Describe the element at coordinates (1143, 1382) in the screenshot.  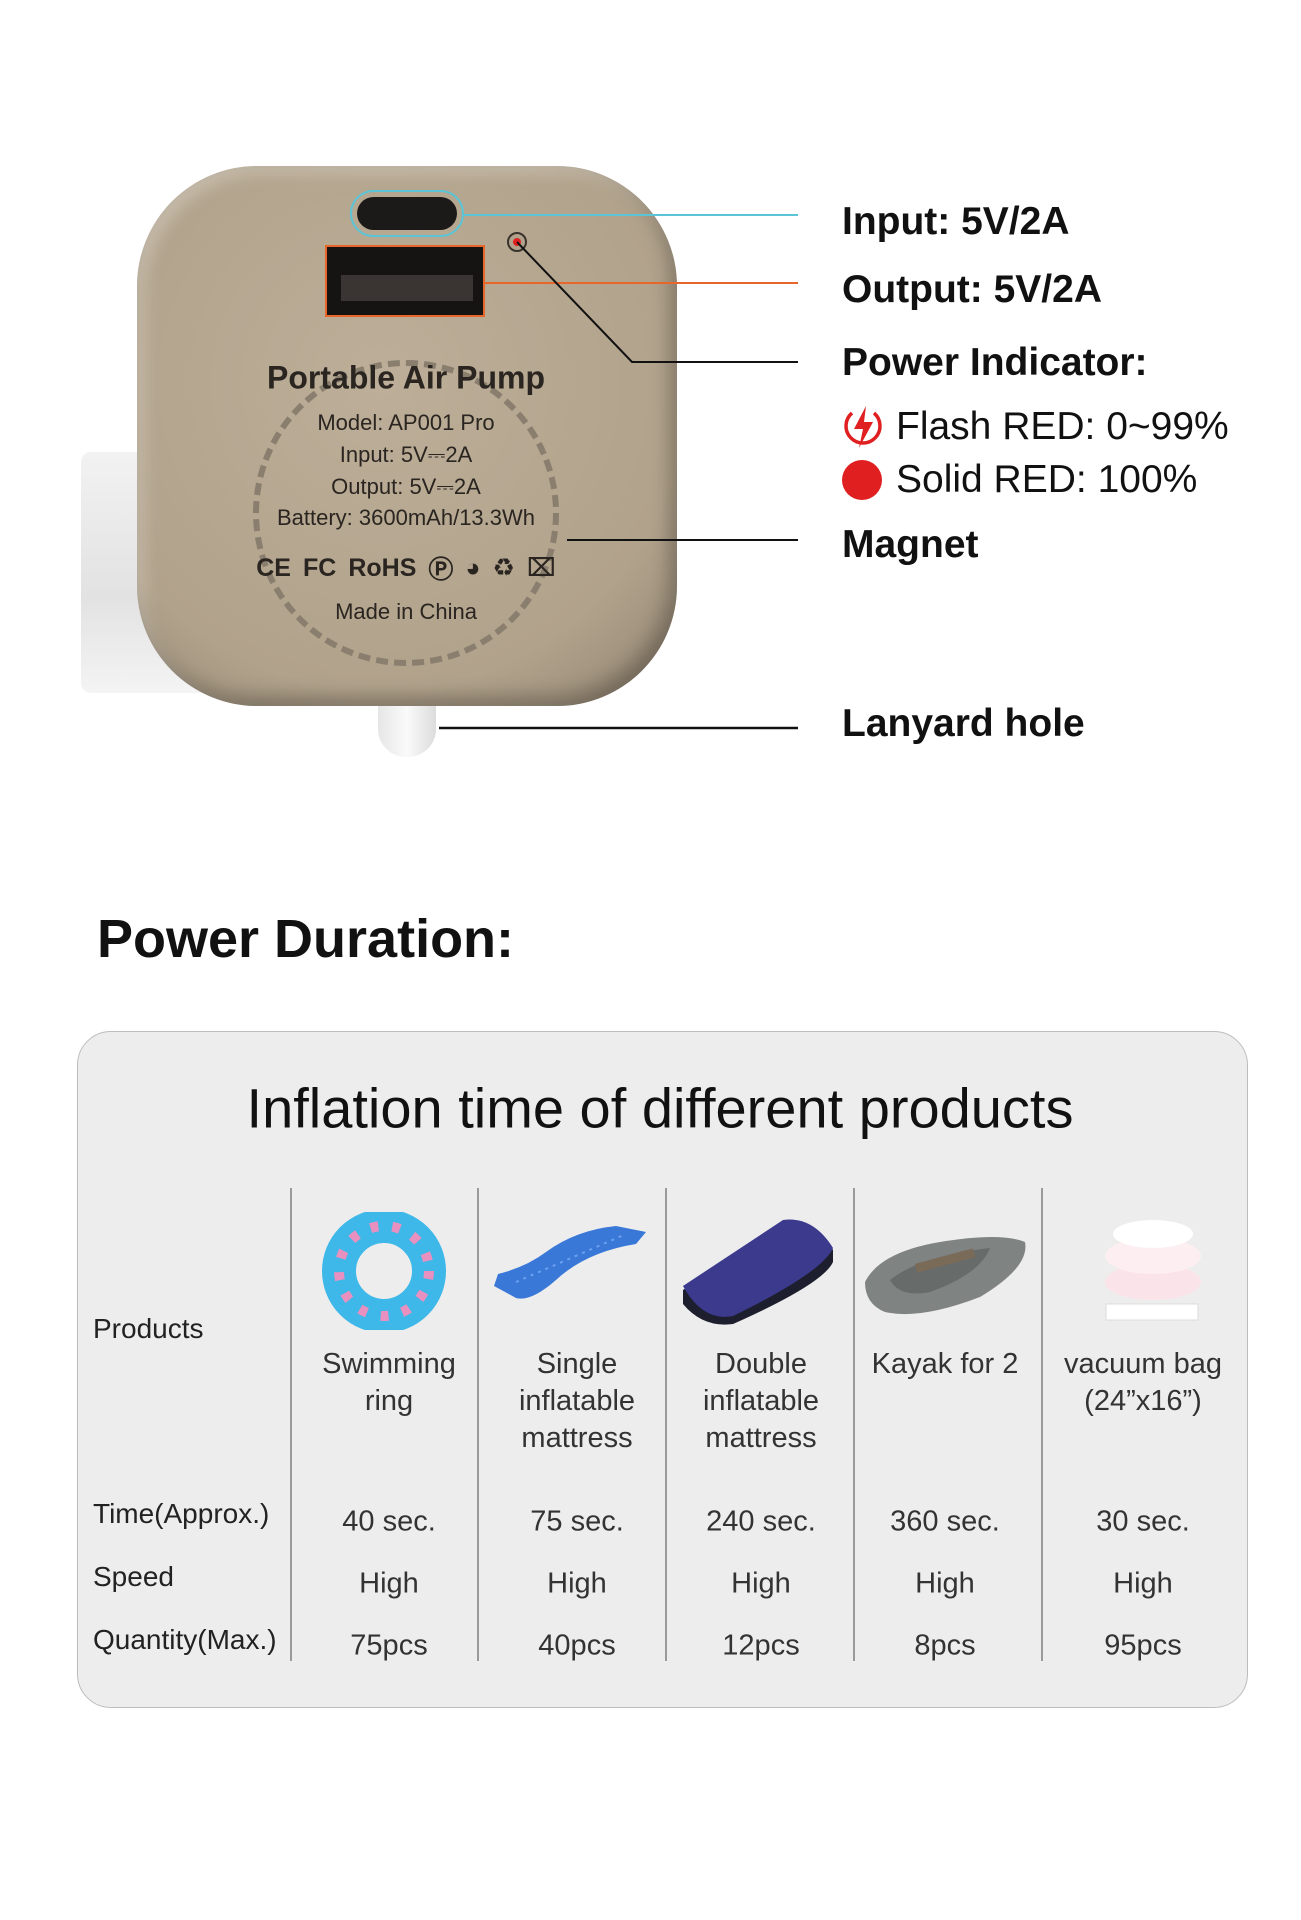
I see `product-name-vacuum-bag: vacuum bag (24”x16”)` at that location.